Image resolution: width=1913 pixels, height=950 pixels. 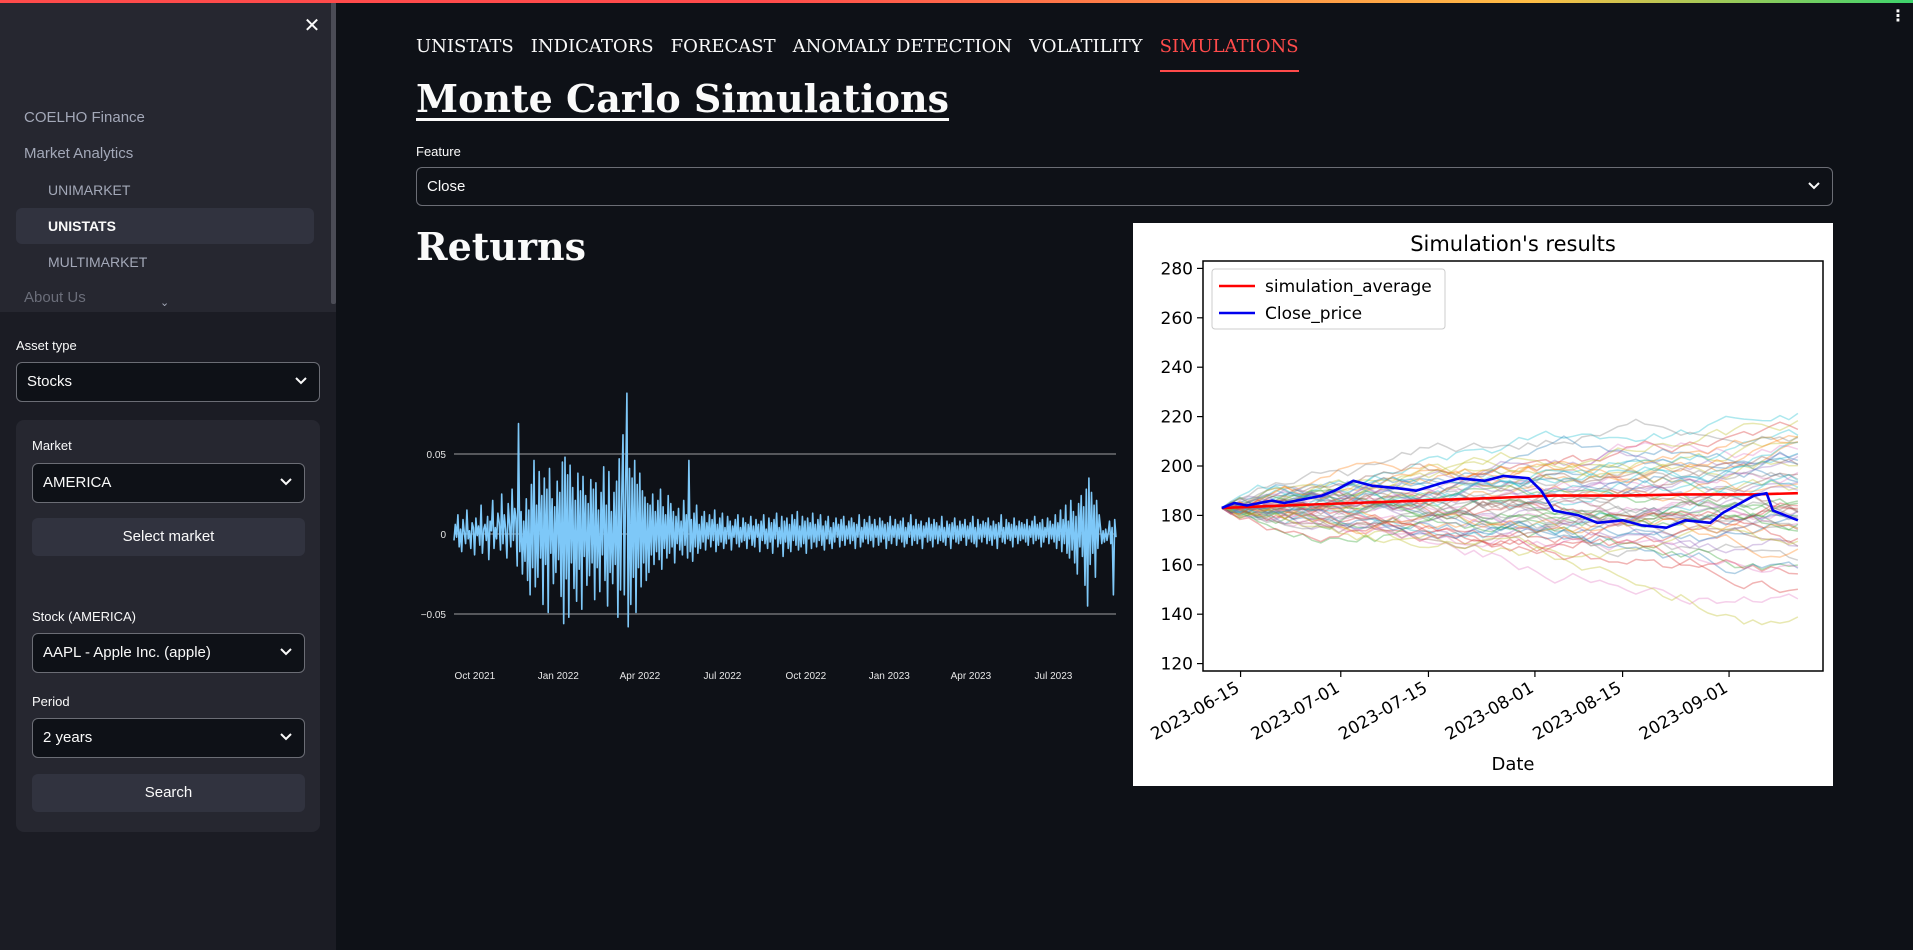 I want to click on tab-volatility: VOLATILITY, so click(x=1086, y=46).